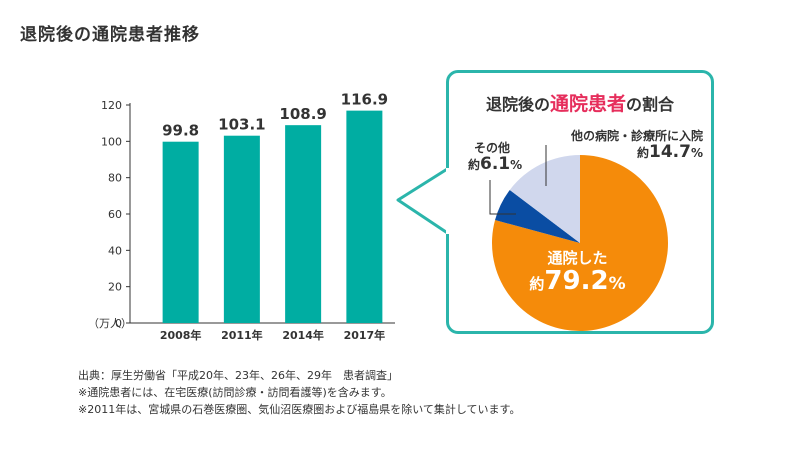 The image size is (790, 450). I want to click on y-tick-label: 40, so click(115, 250).